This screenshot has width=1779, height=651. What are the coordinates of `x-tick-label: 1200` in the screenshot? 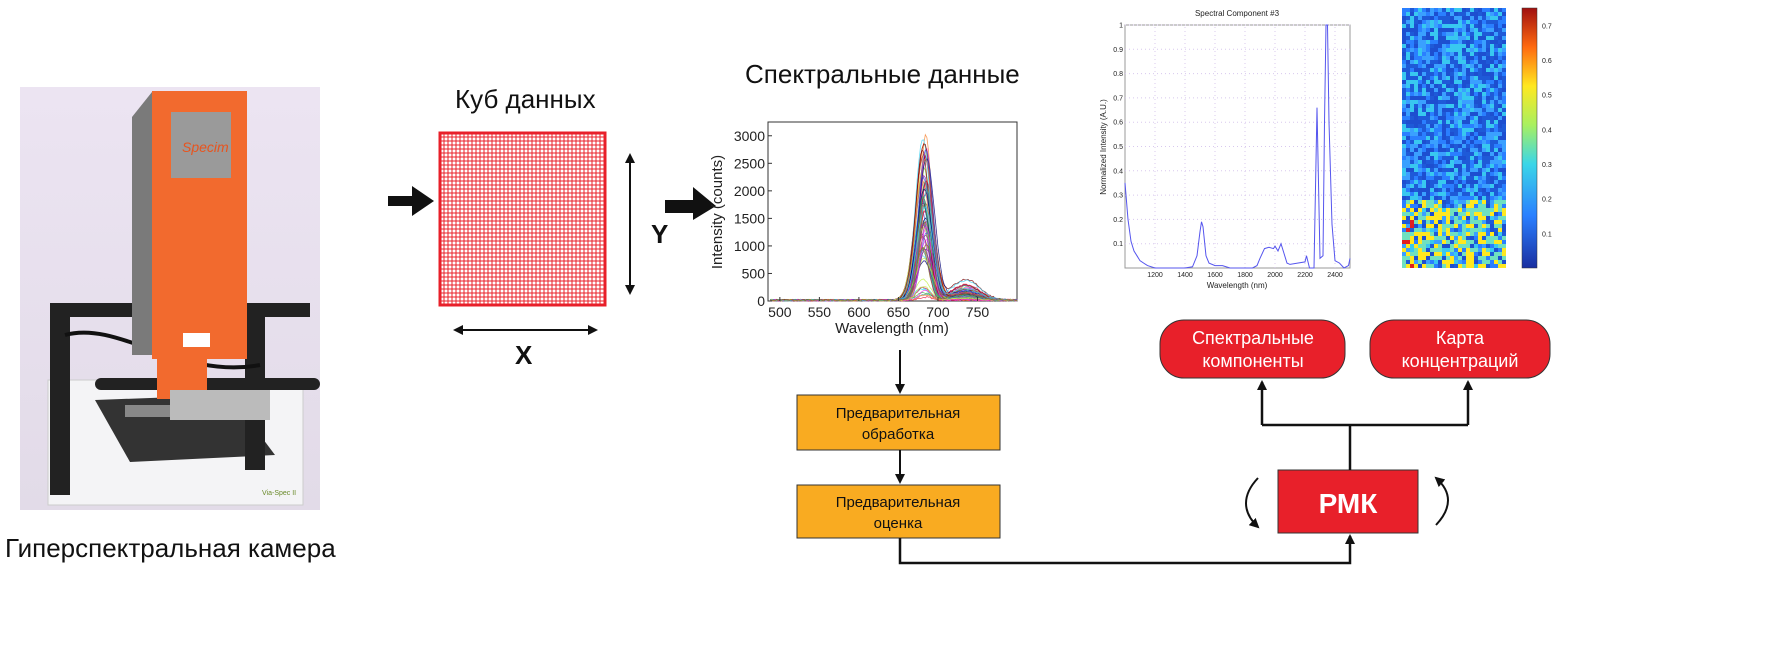 It's located at (1155, 275).